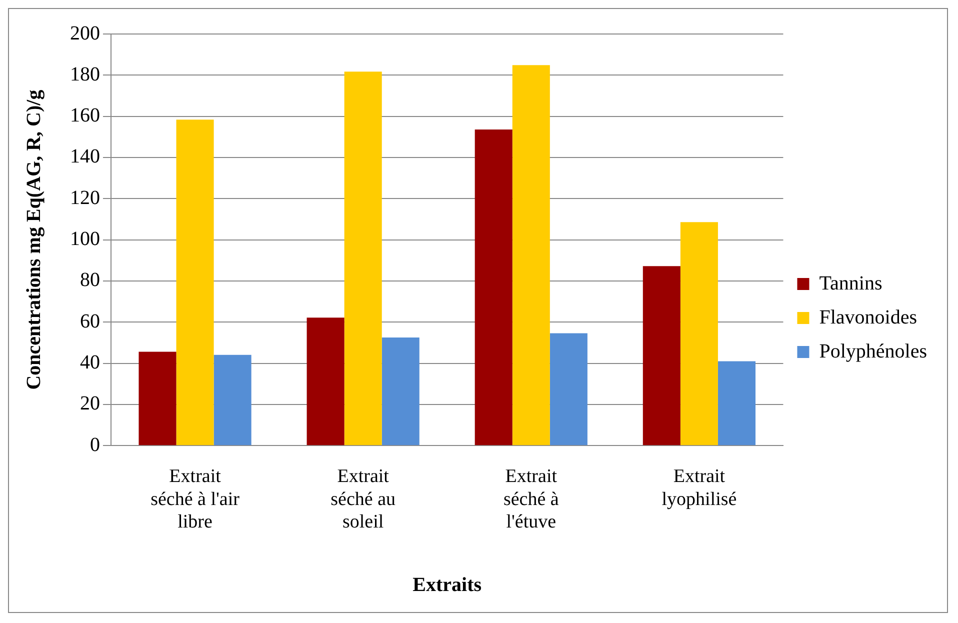 Image resolution: width=958 pixels, height=623 pixels. What do you see at coordinates (85, 33) in the screenshot?
I see `y-tick-label: 200` at bounding box center [85, 33].